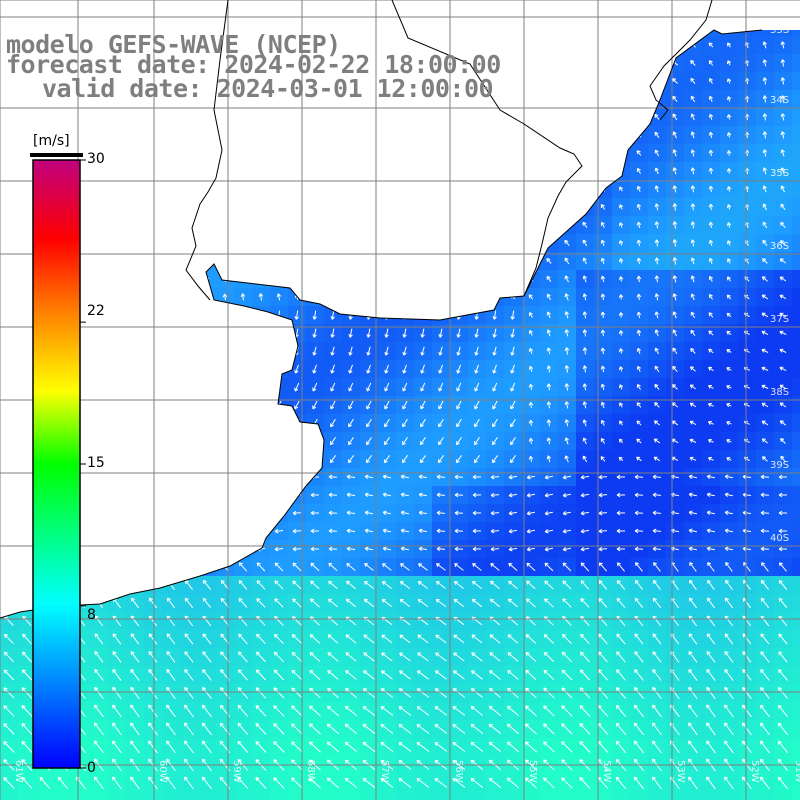 The width and height of the screenshot is (800, 800). Describe the element at coordinates (91, 768) in the screenshot. I see `colorbar-tick-0: 0` at that location.